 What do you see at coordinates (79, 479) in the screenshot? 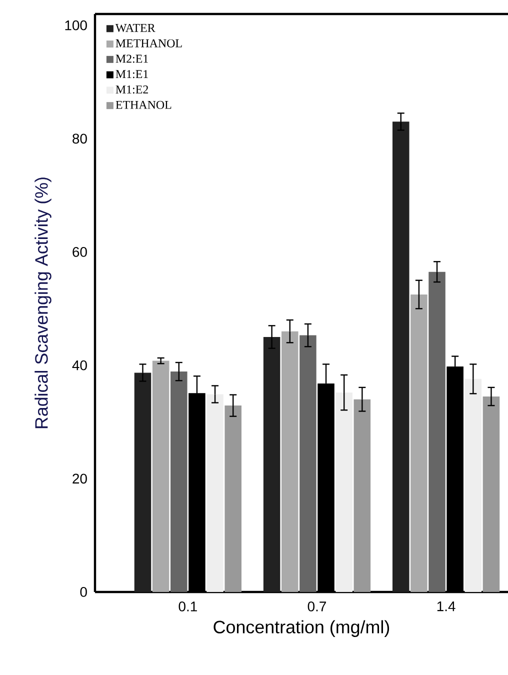
I see `y-tick-label: 20` at bounding box center [79, 479].